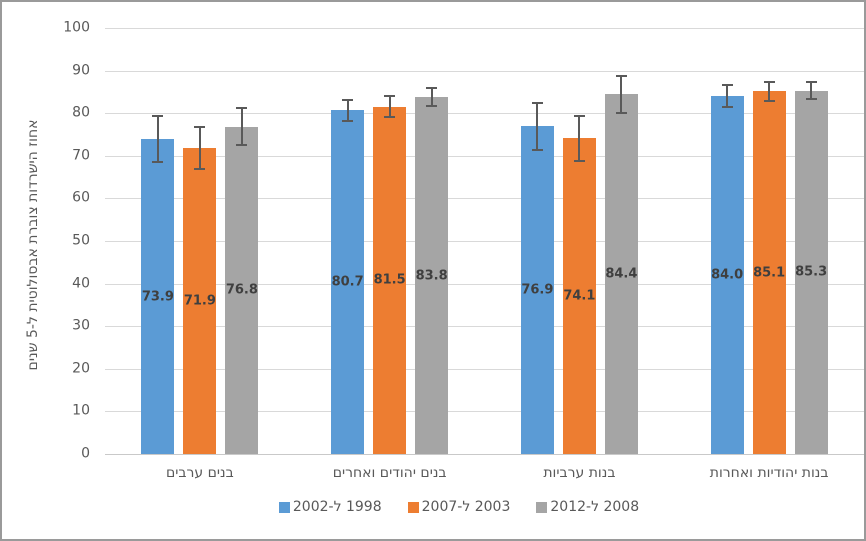  Describe the element at coordinates (81, 283) in the screenshot. I see `y-tick-label: 40` at that location.